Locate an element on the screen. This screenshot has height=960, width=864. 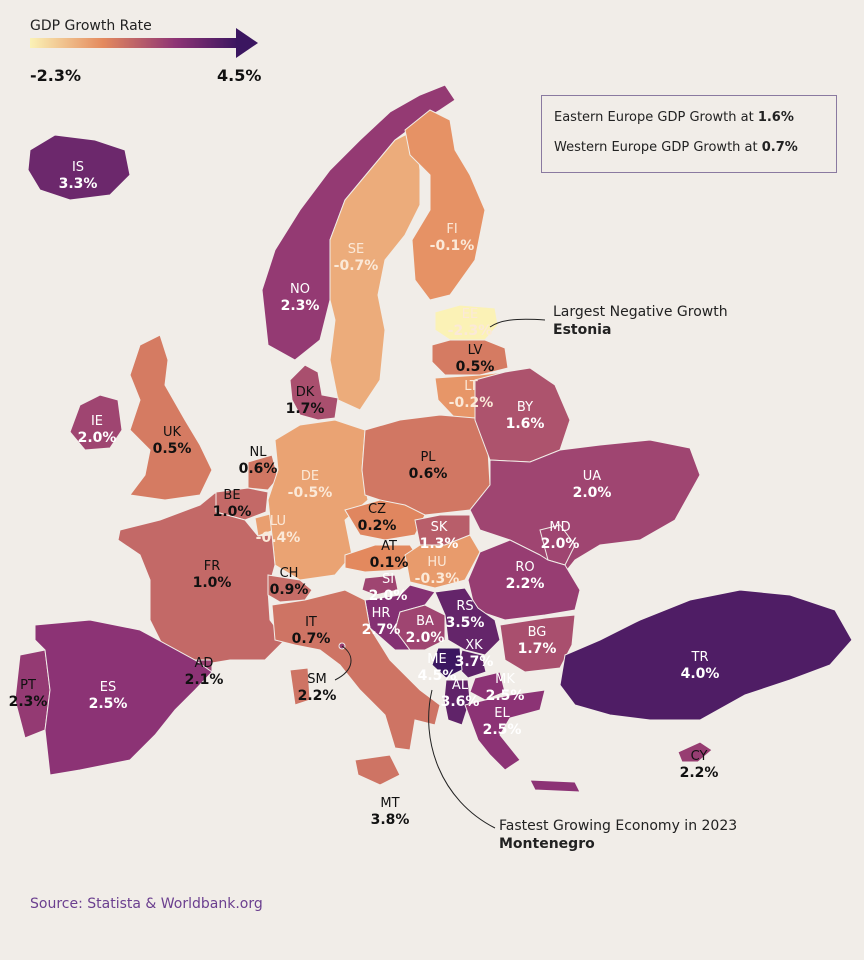
country-label-pt: PT 2.3% is located at coordinates (28, 694).